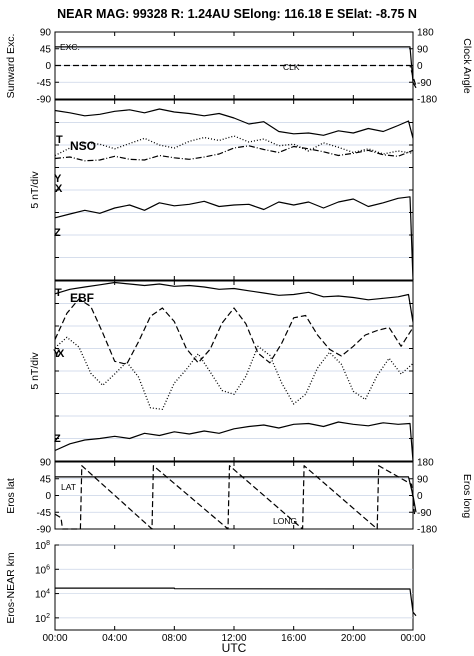 This screenshot has width=474, height=656. Describe the element at coordinates (467, 66) in the screenshot. I see `ylabel-clock-angle: Clock Angle` at that location.